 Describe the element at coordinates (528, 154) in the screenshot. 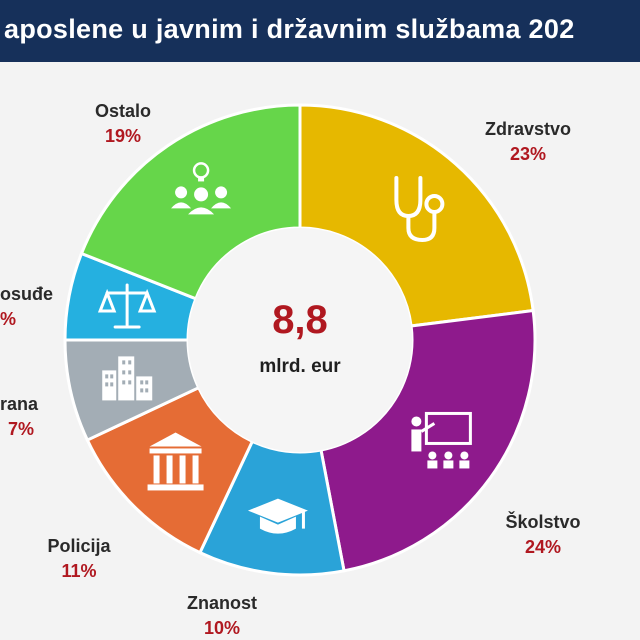

I see `slice-percent: 23%` at that location.